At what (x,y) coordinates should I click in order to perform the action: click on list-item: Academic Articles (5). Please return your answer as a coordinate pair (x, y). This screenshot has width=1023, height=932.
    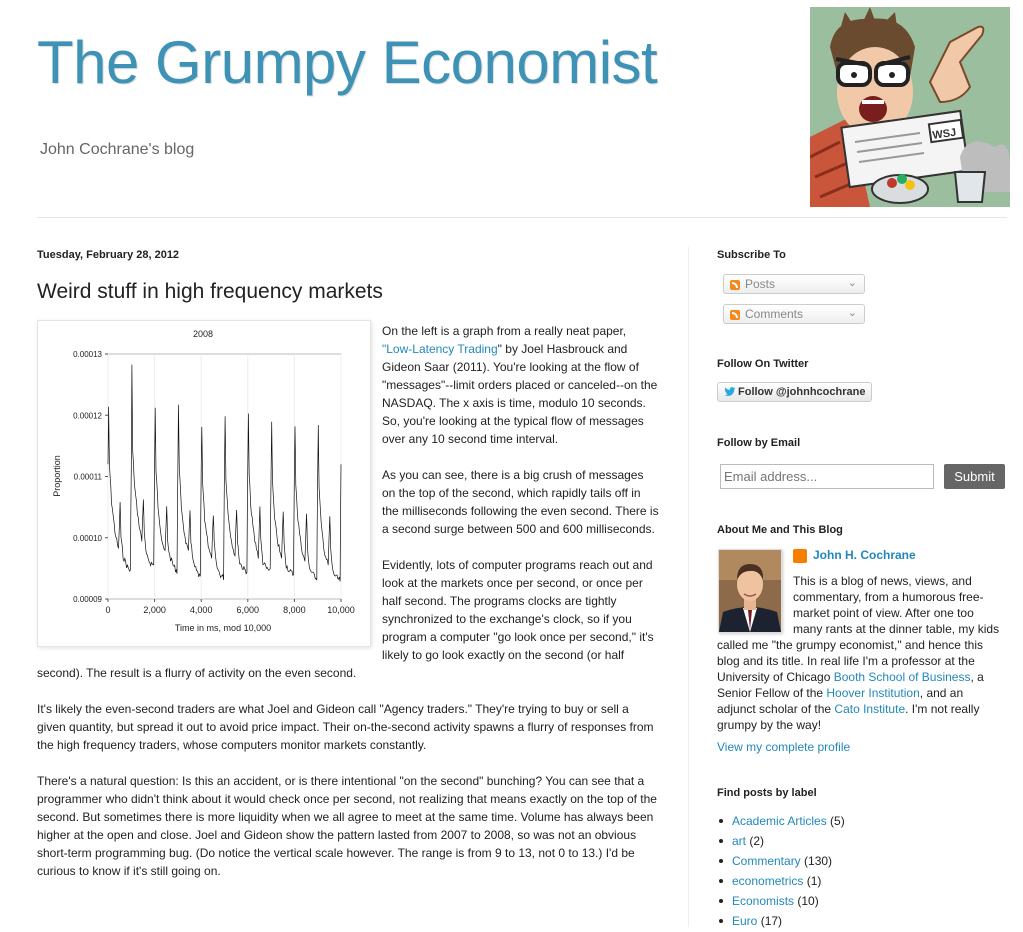
    Looking at the image, I should click on (781, 822).